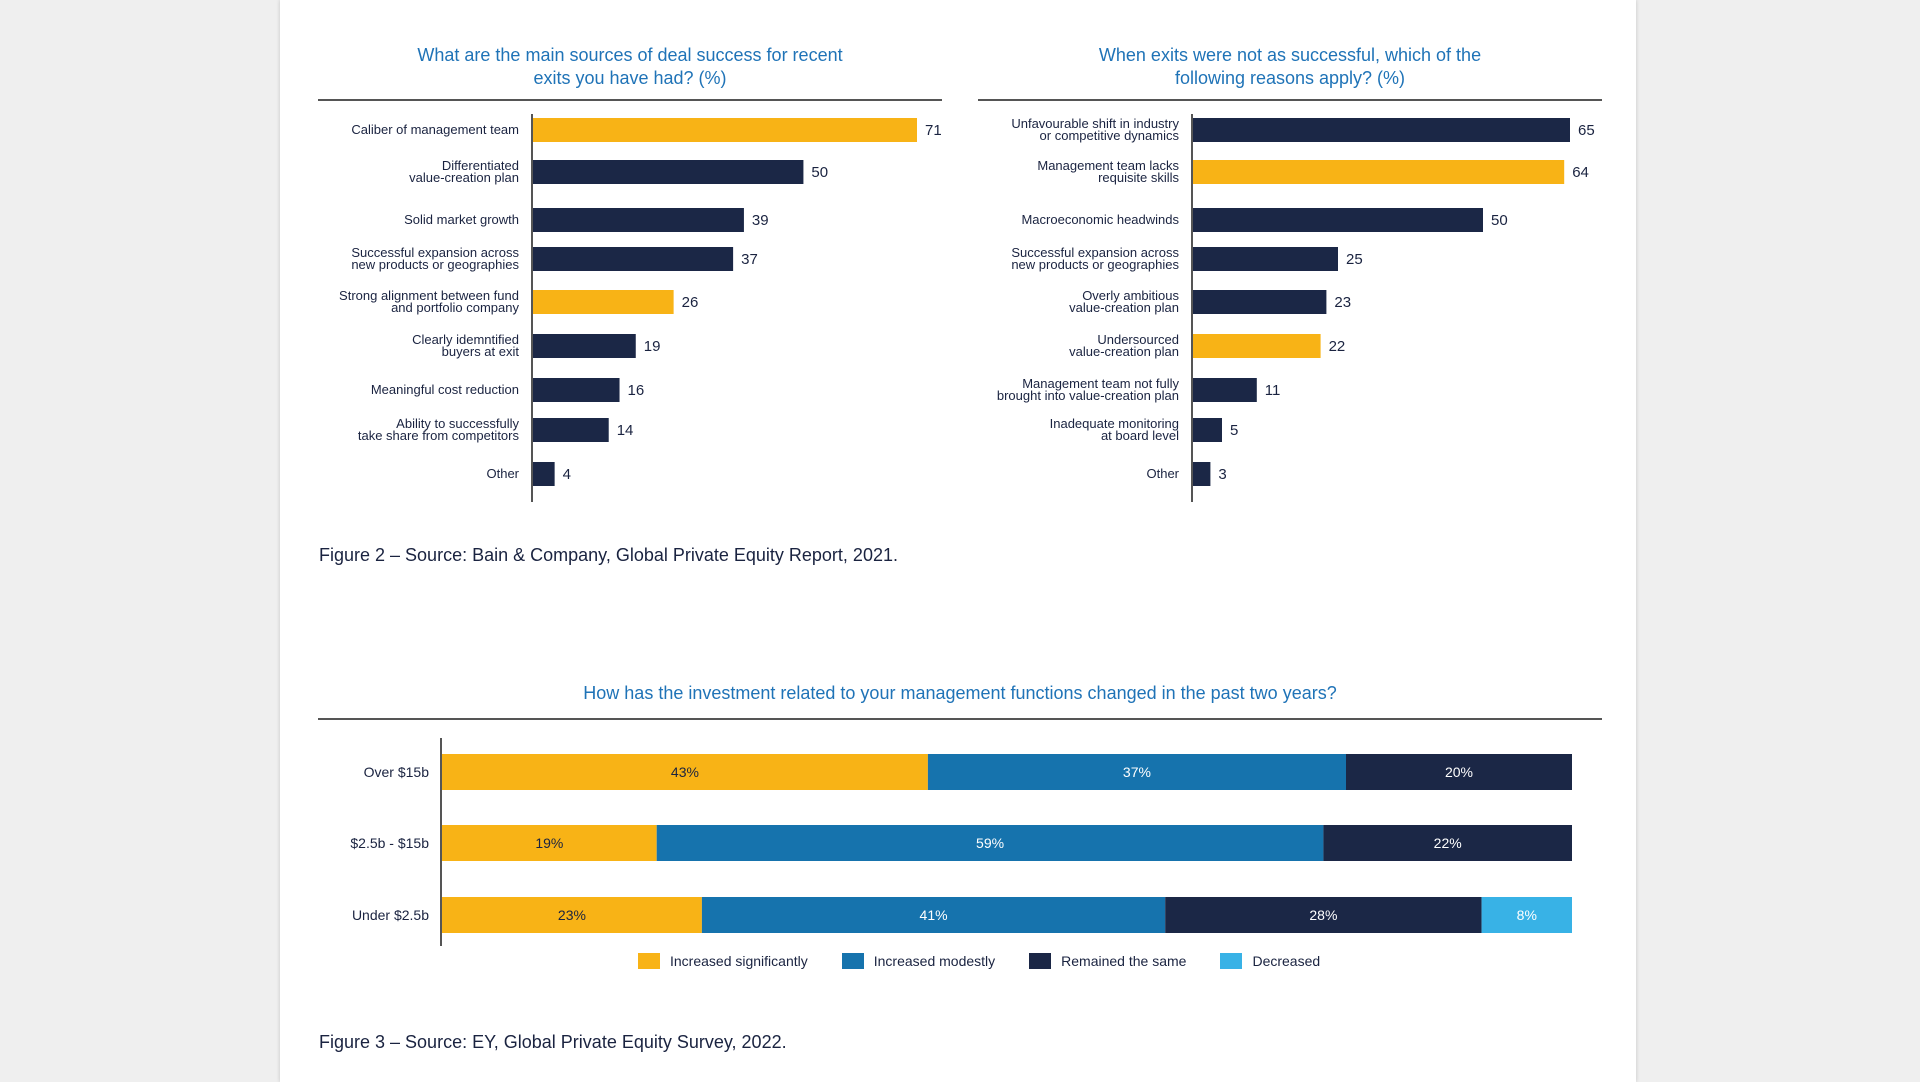 The image size is (1920, 1082). What do you see at coordinates (397, 772) in the screenshot?
I see `chart3-category-label: Over $15b` at bounding box center [397, 772].